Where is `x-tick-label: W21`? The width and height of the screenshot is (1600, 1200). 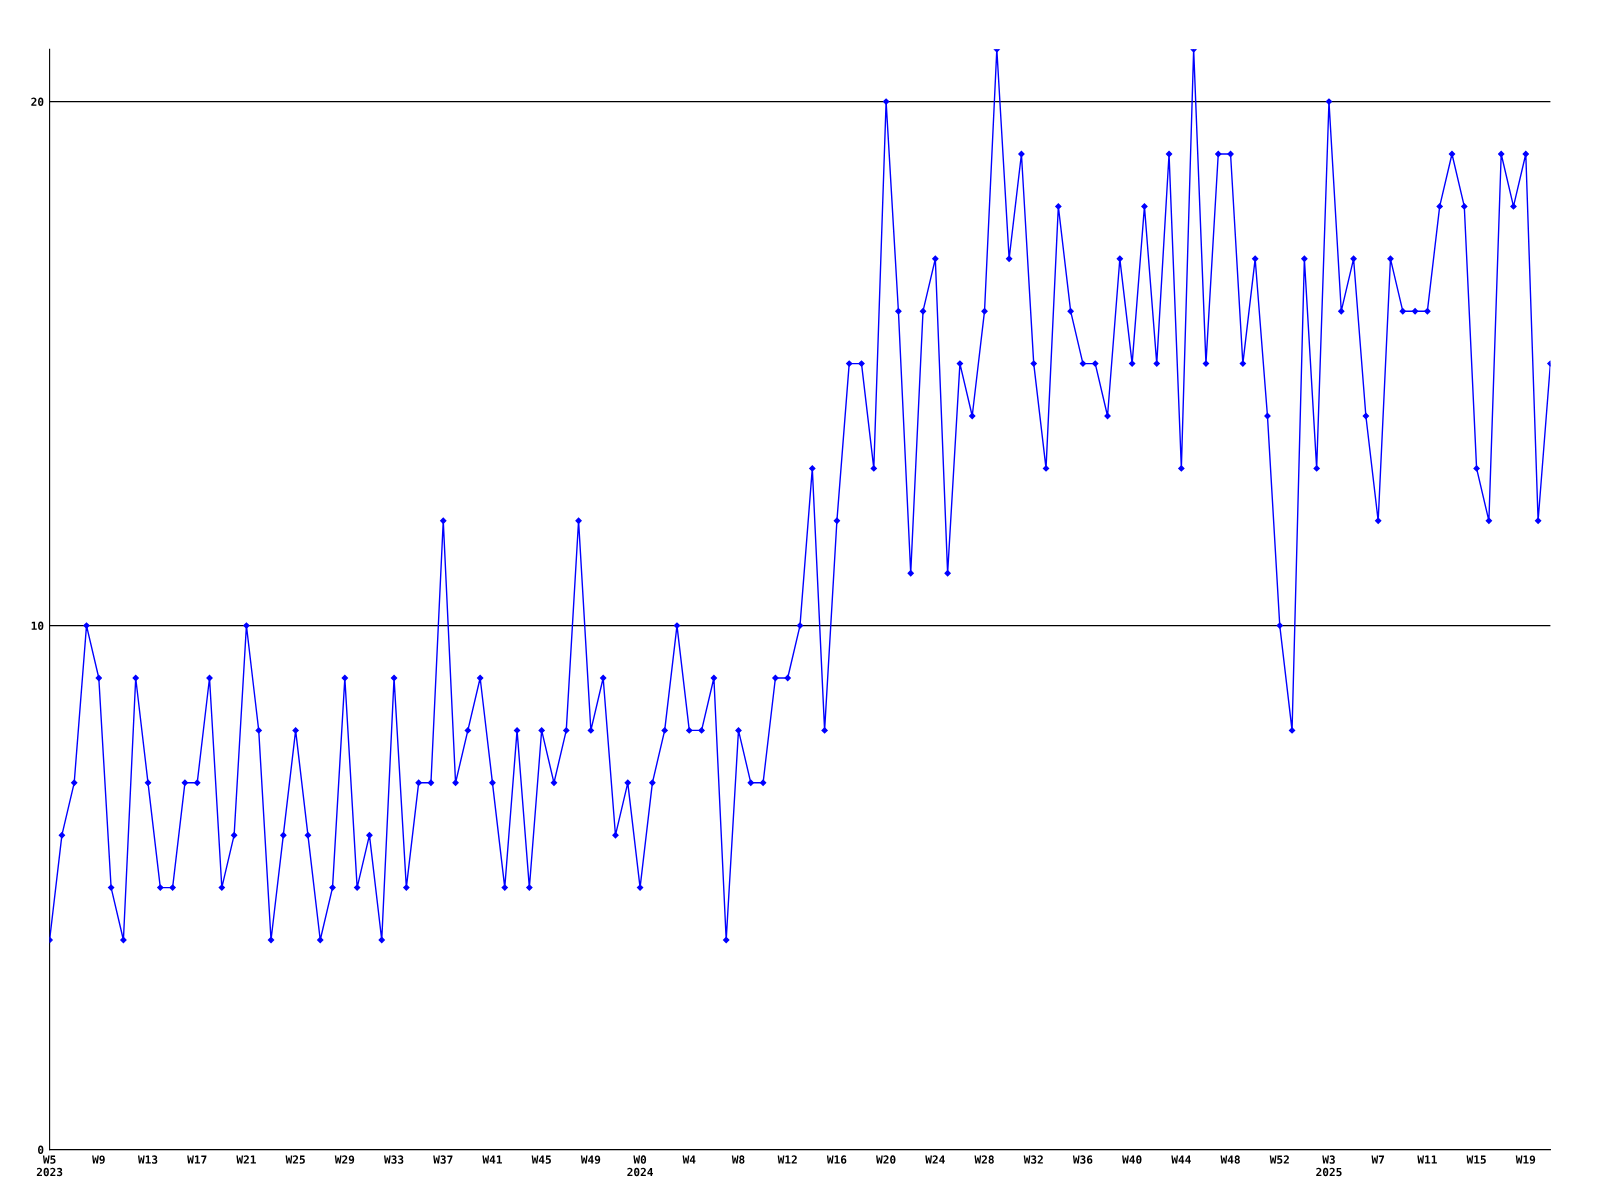
x-tick-label: W21 is located at coordinates (246, 1159).